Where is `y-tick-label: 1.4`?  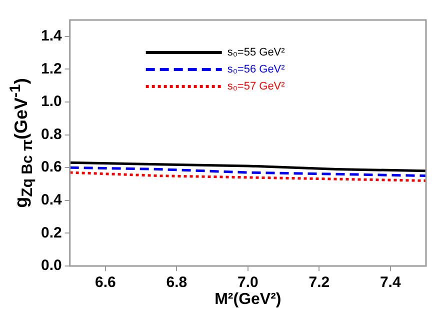 y-tick-label: 1.4 is located at coordinates (51, 36).